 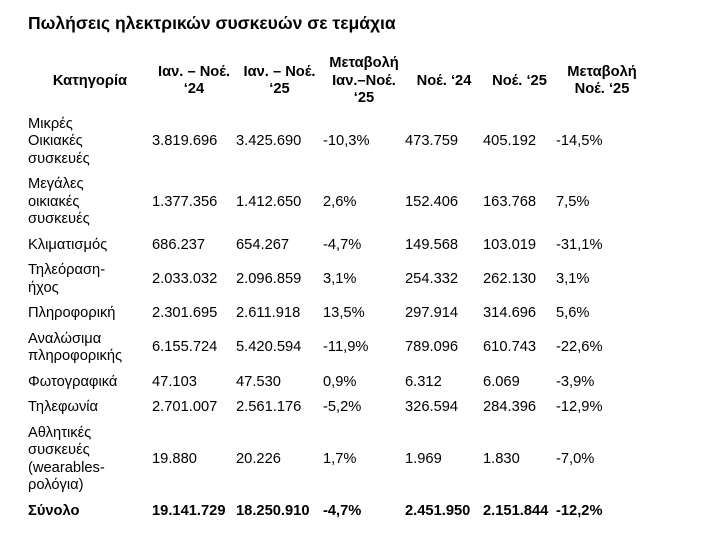 What do you see at coordinates (189, 510) in the screenshot?
I see `total-value-cell: 19.141.729` at bounding box center [189, 510].